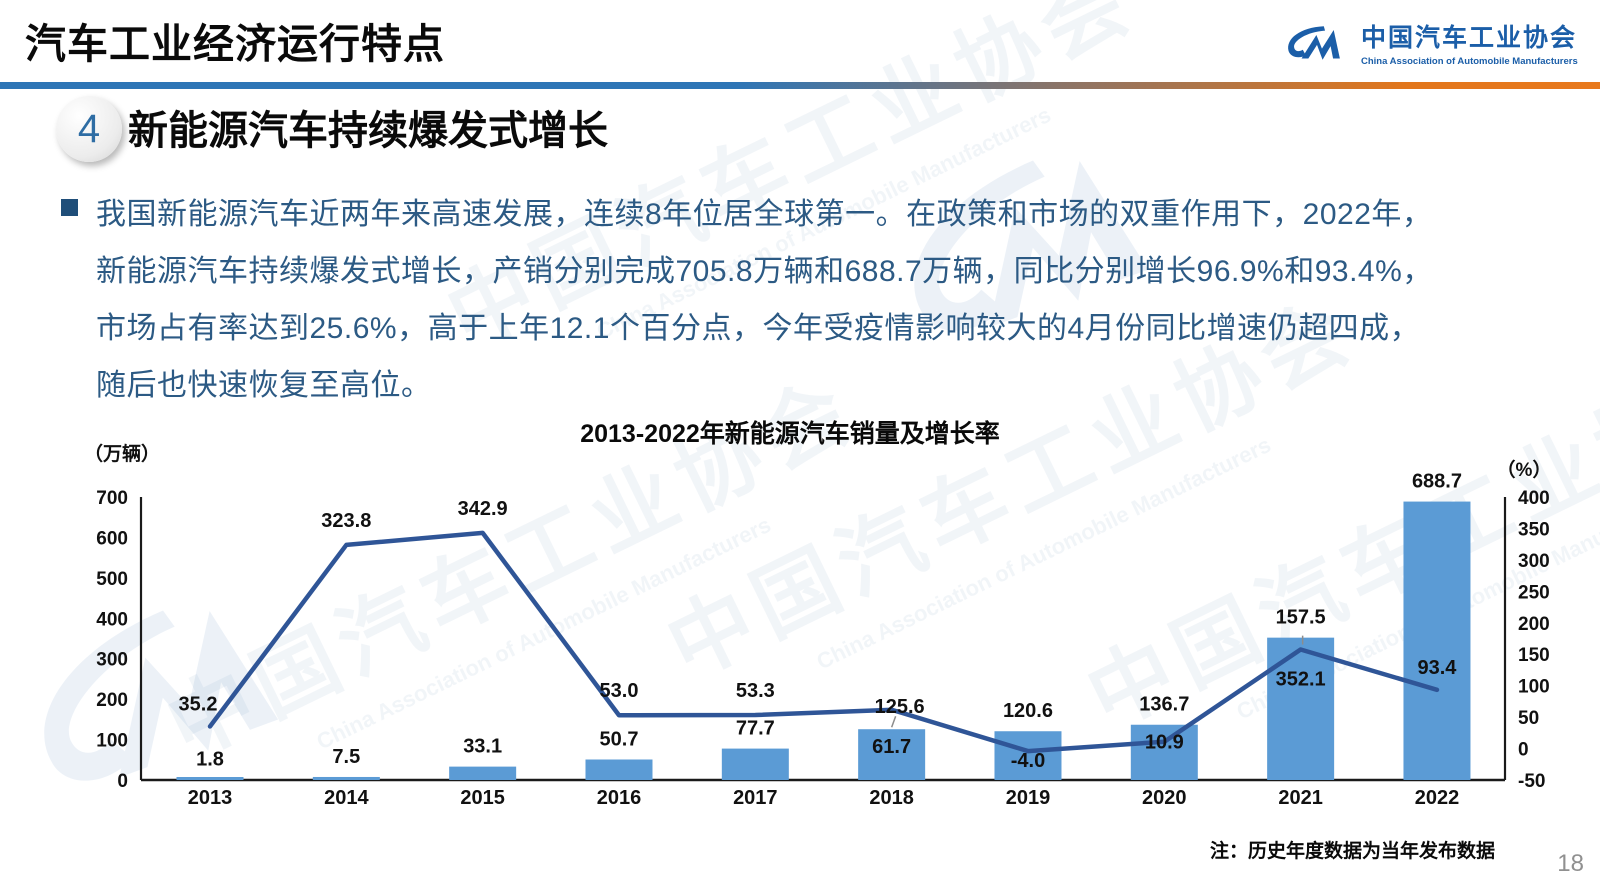  I want to click on bar-2022, so click(1437, 640).